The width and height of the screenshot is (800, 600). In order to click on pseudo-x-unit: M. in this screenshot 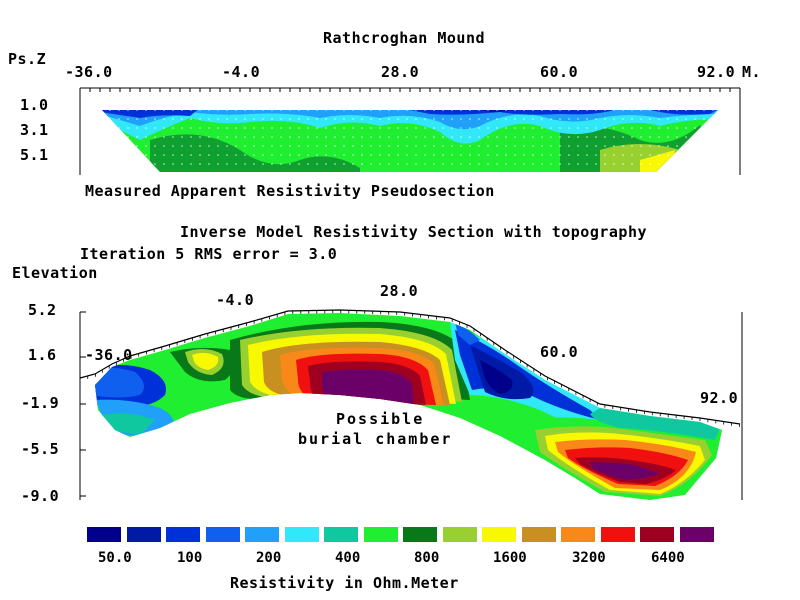, I will do `click(752, 72)`.